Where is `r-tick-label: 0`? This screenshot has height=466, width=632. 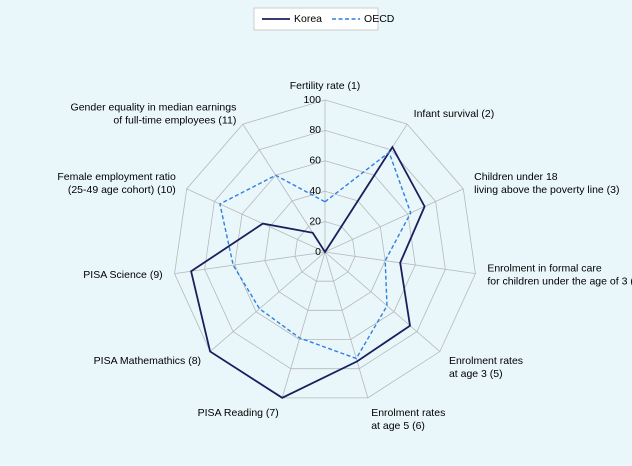
r-tick-label: 0 is located at coordinates (318, 252).